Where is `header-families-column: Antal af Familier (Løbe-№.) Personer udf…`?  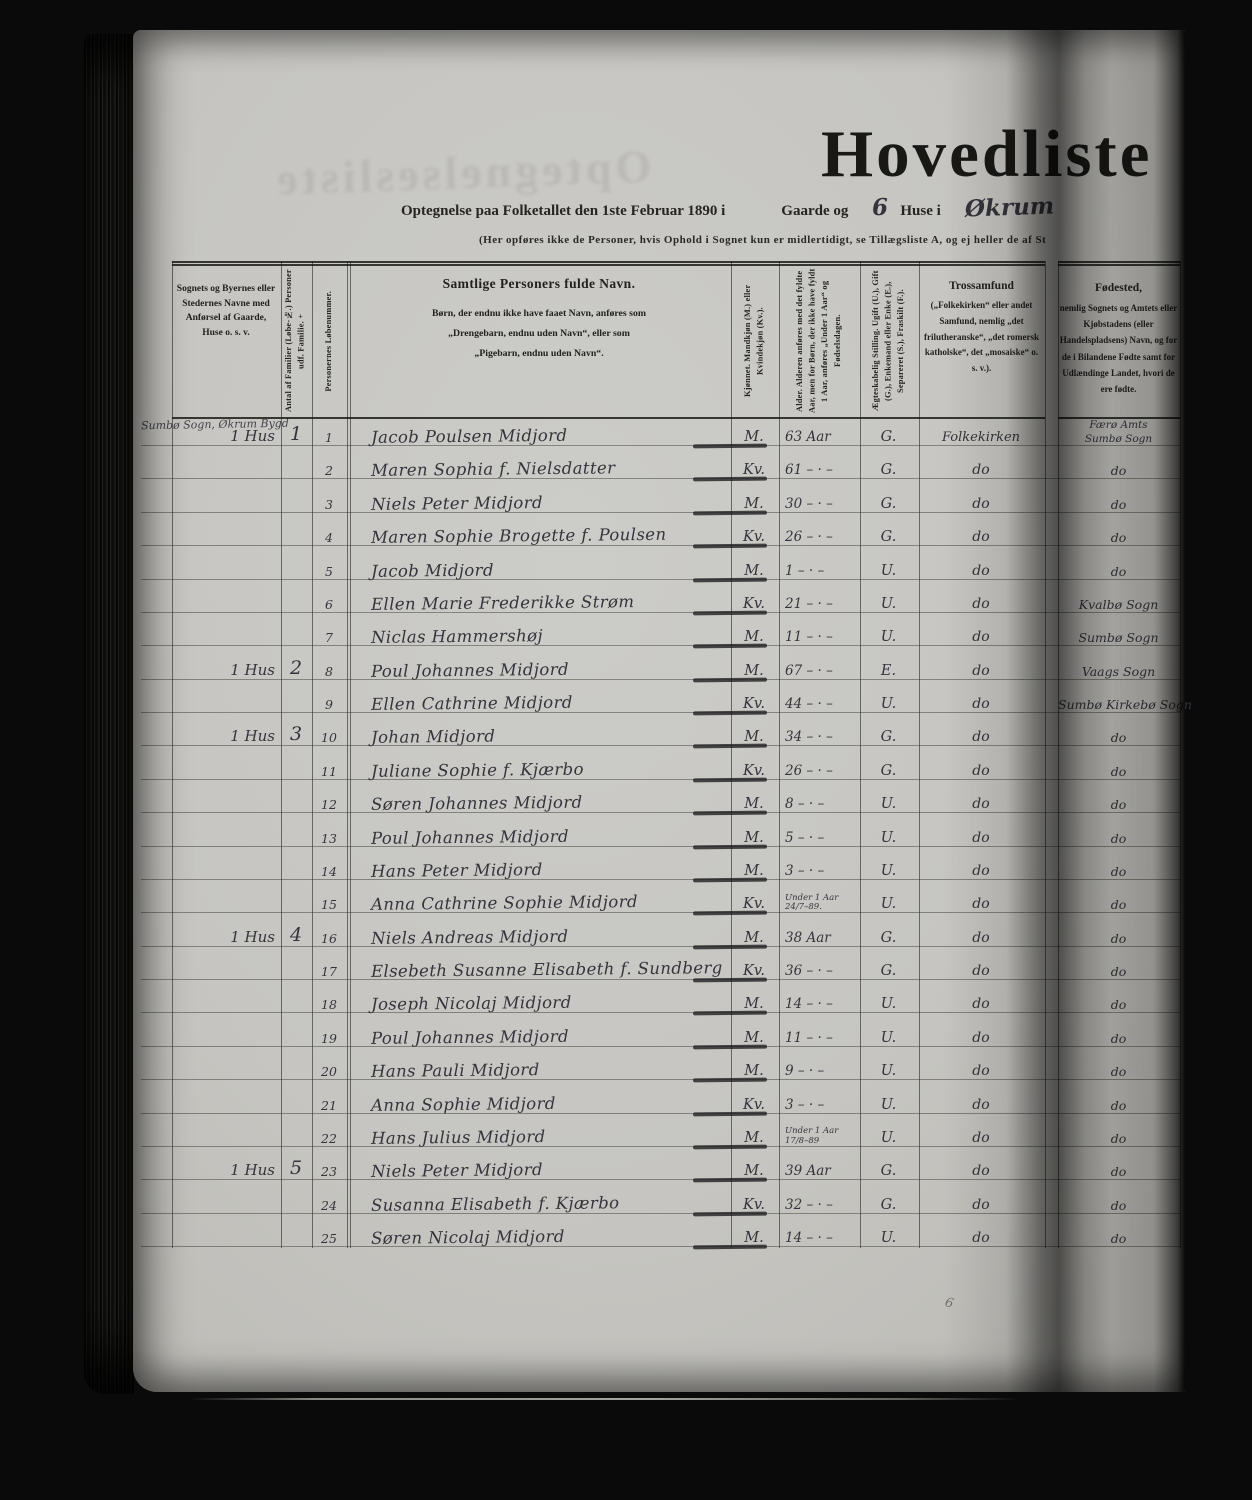
header-families-column: Antal af Familier (Løbe-№.) Personer udf… is located at coordinates (296, 341).